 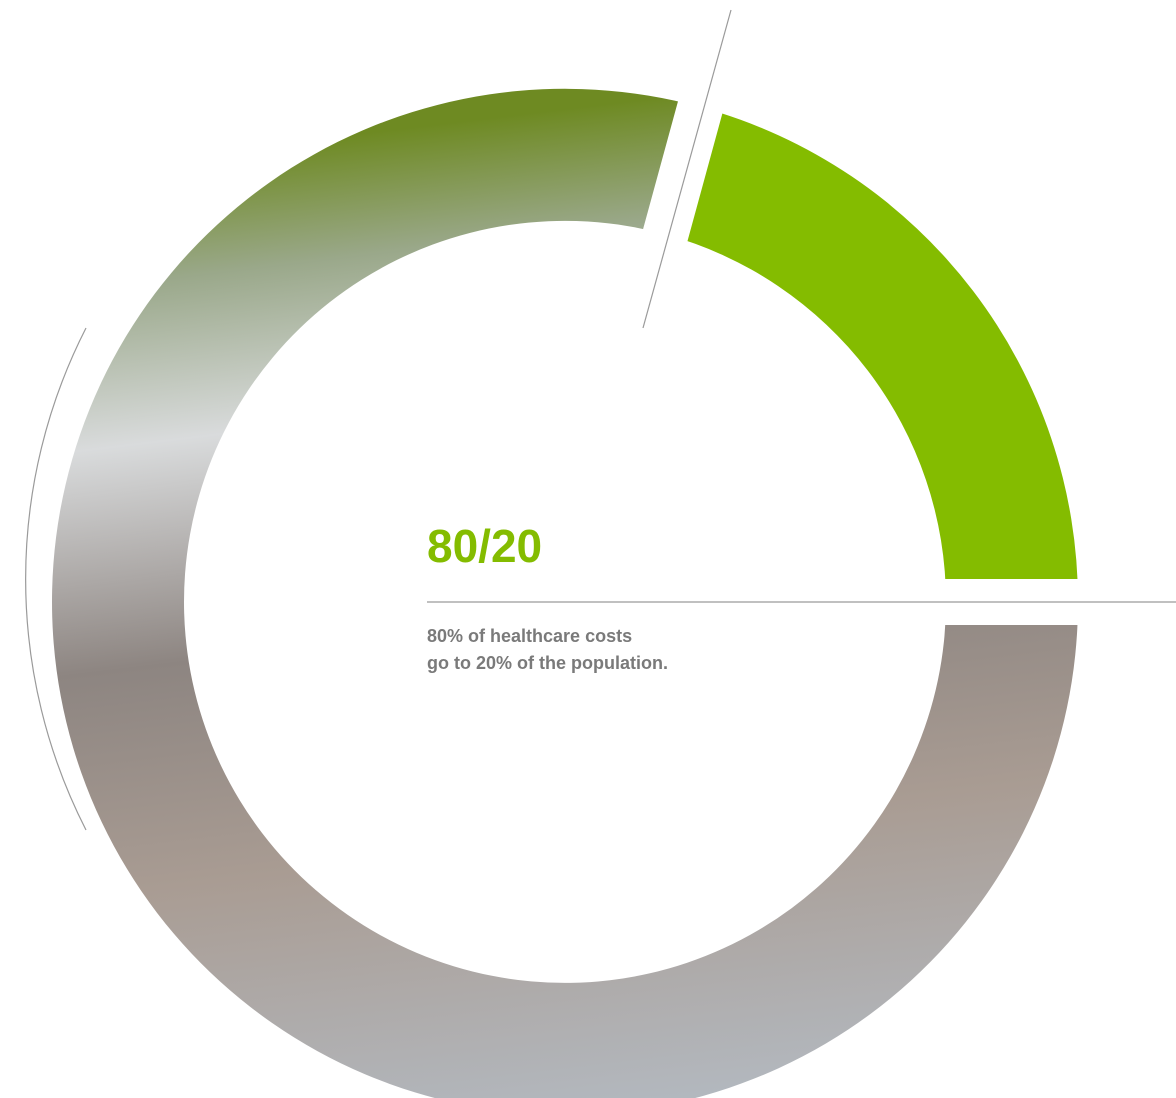 I want to click on gap, so click(x=648, y=304).